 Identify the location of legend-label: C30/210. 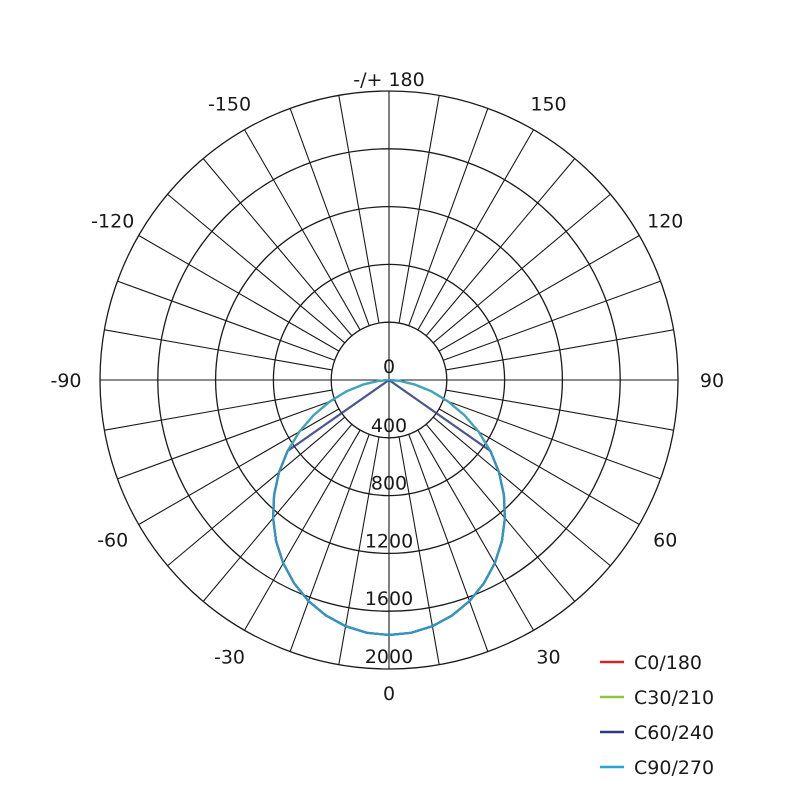
(674, 698).